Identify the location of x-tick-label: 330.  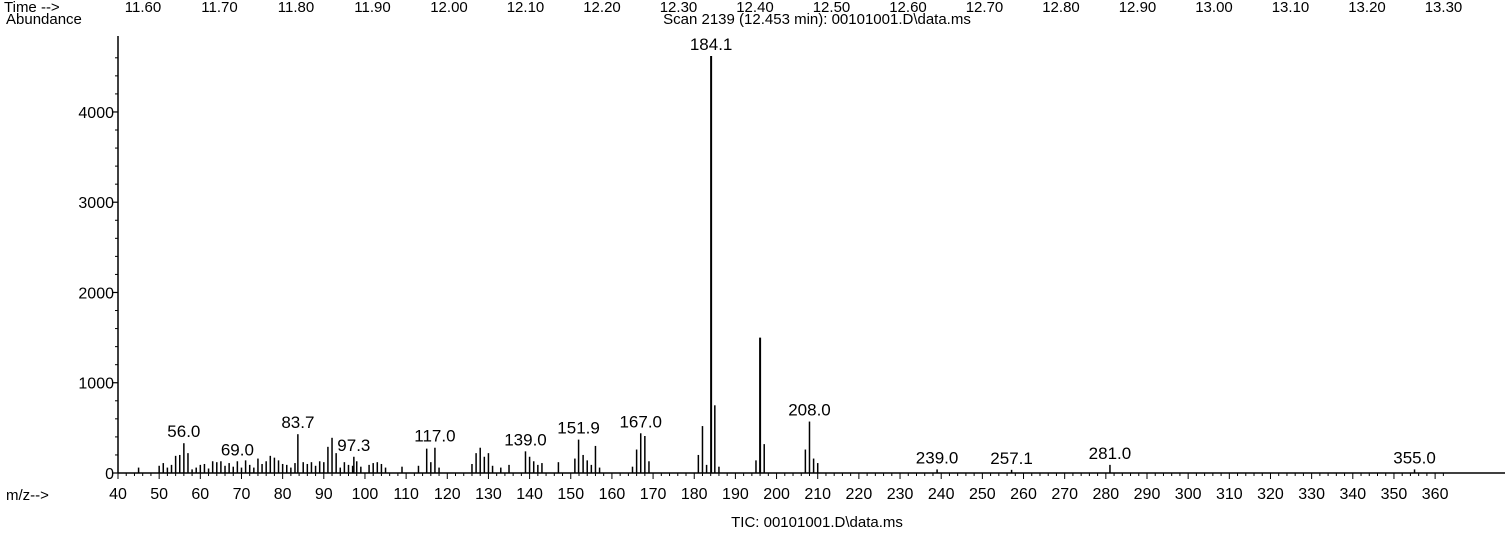
(1311, 494).